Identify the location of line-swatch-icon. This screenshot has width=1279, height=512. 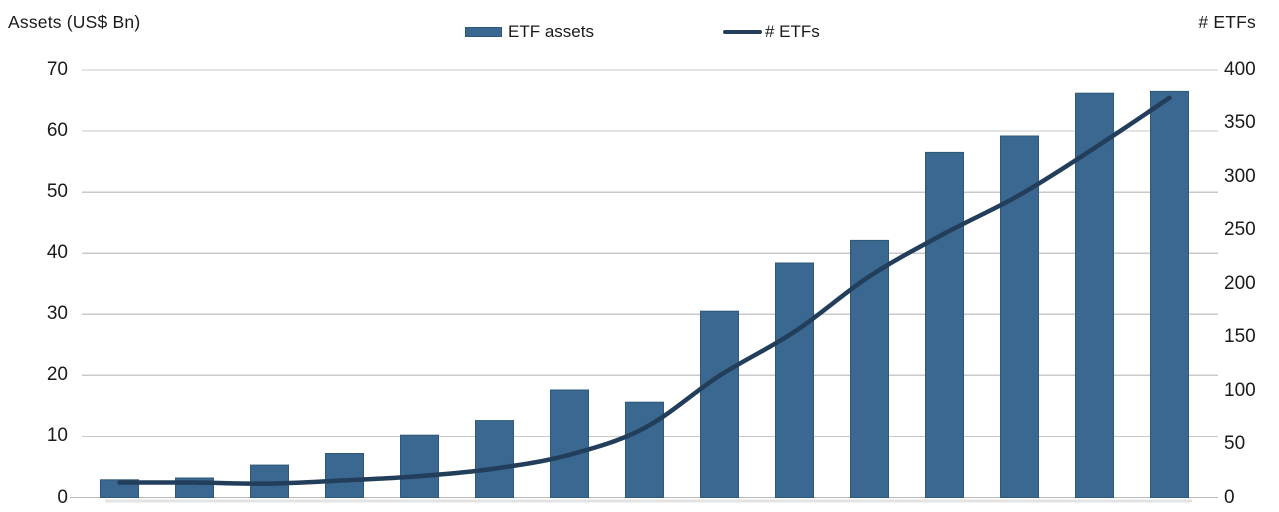
(742, 32).